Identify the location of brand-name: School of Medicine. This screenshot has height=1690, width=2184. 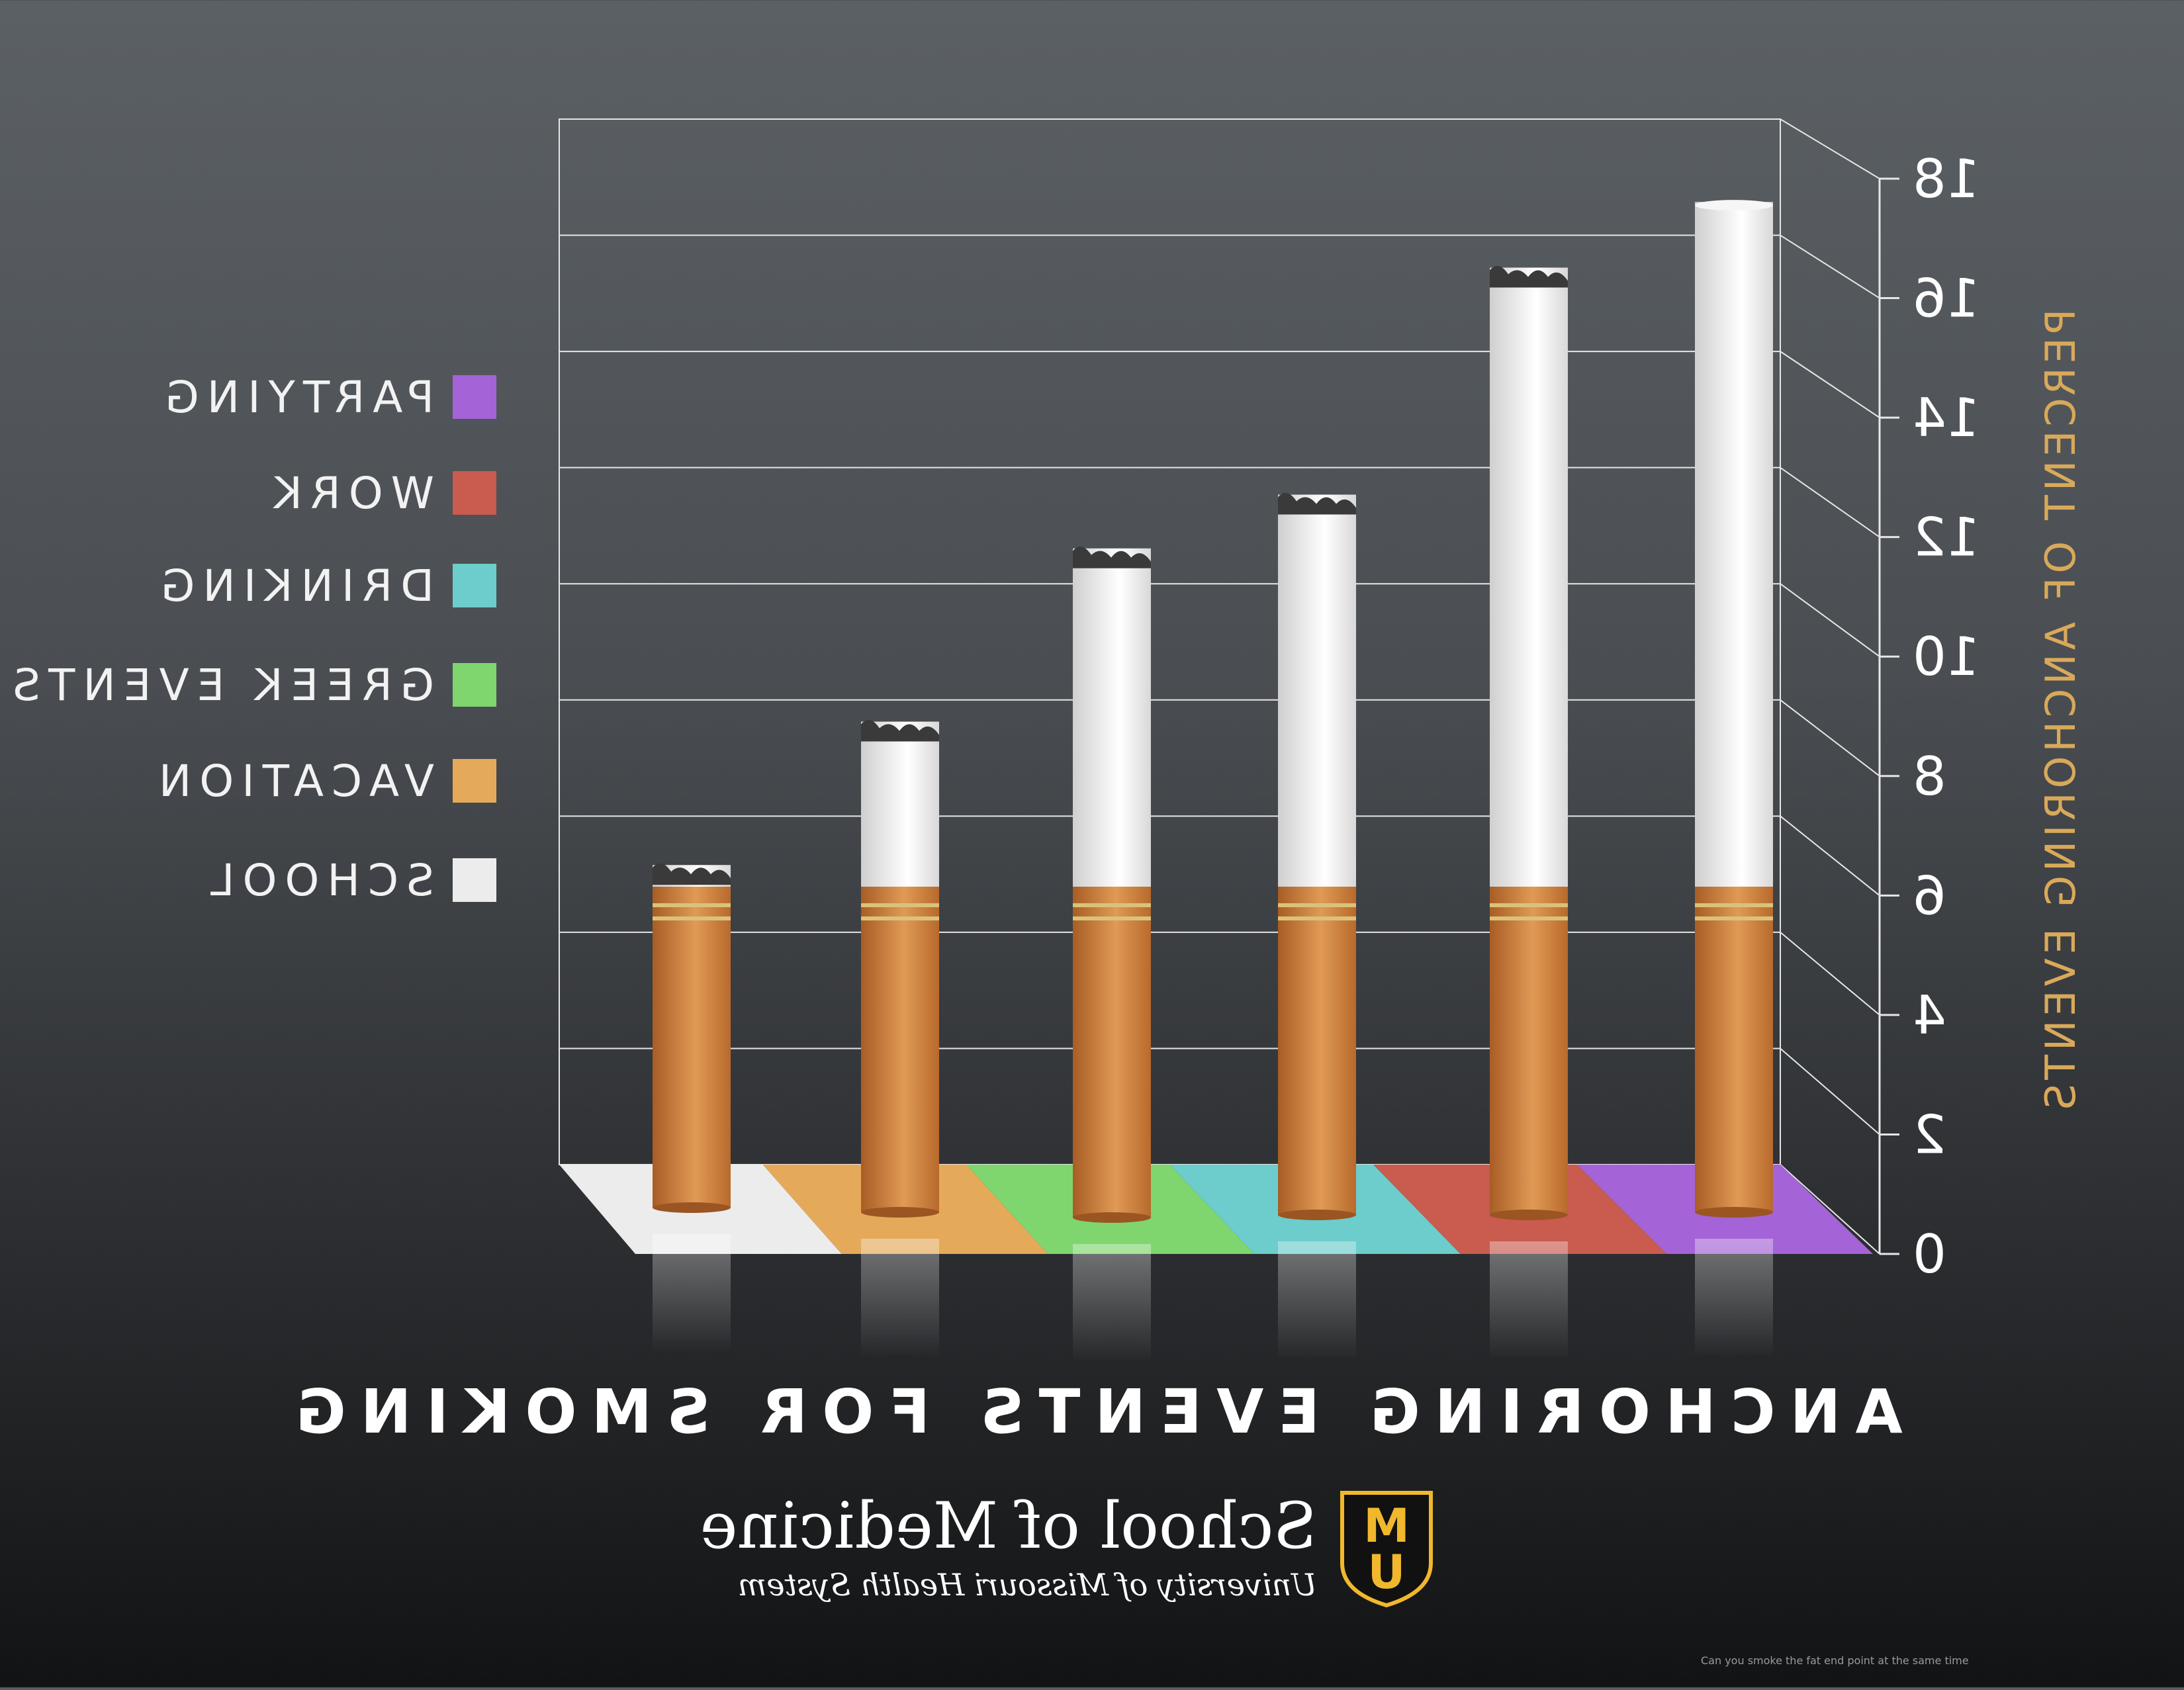
(1008, 1526).